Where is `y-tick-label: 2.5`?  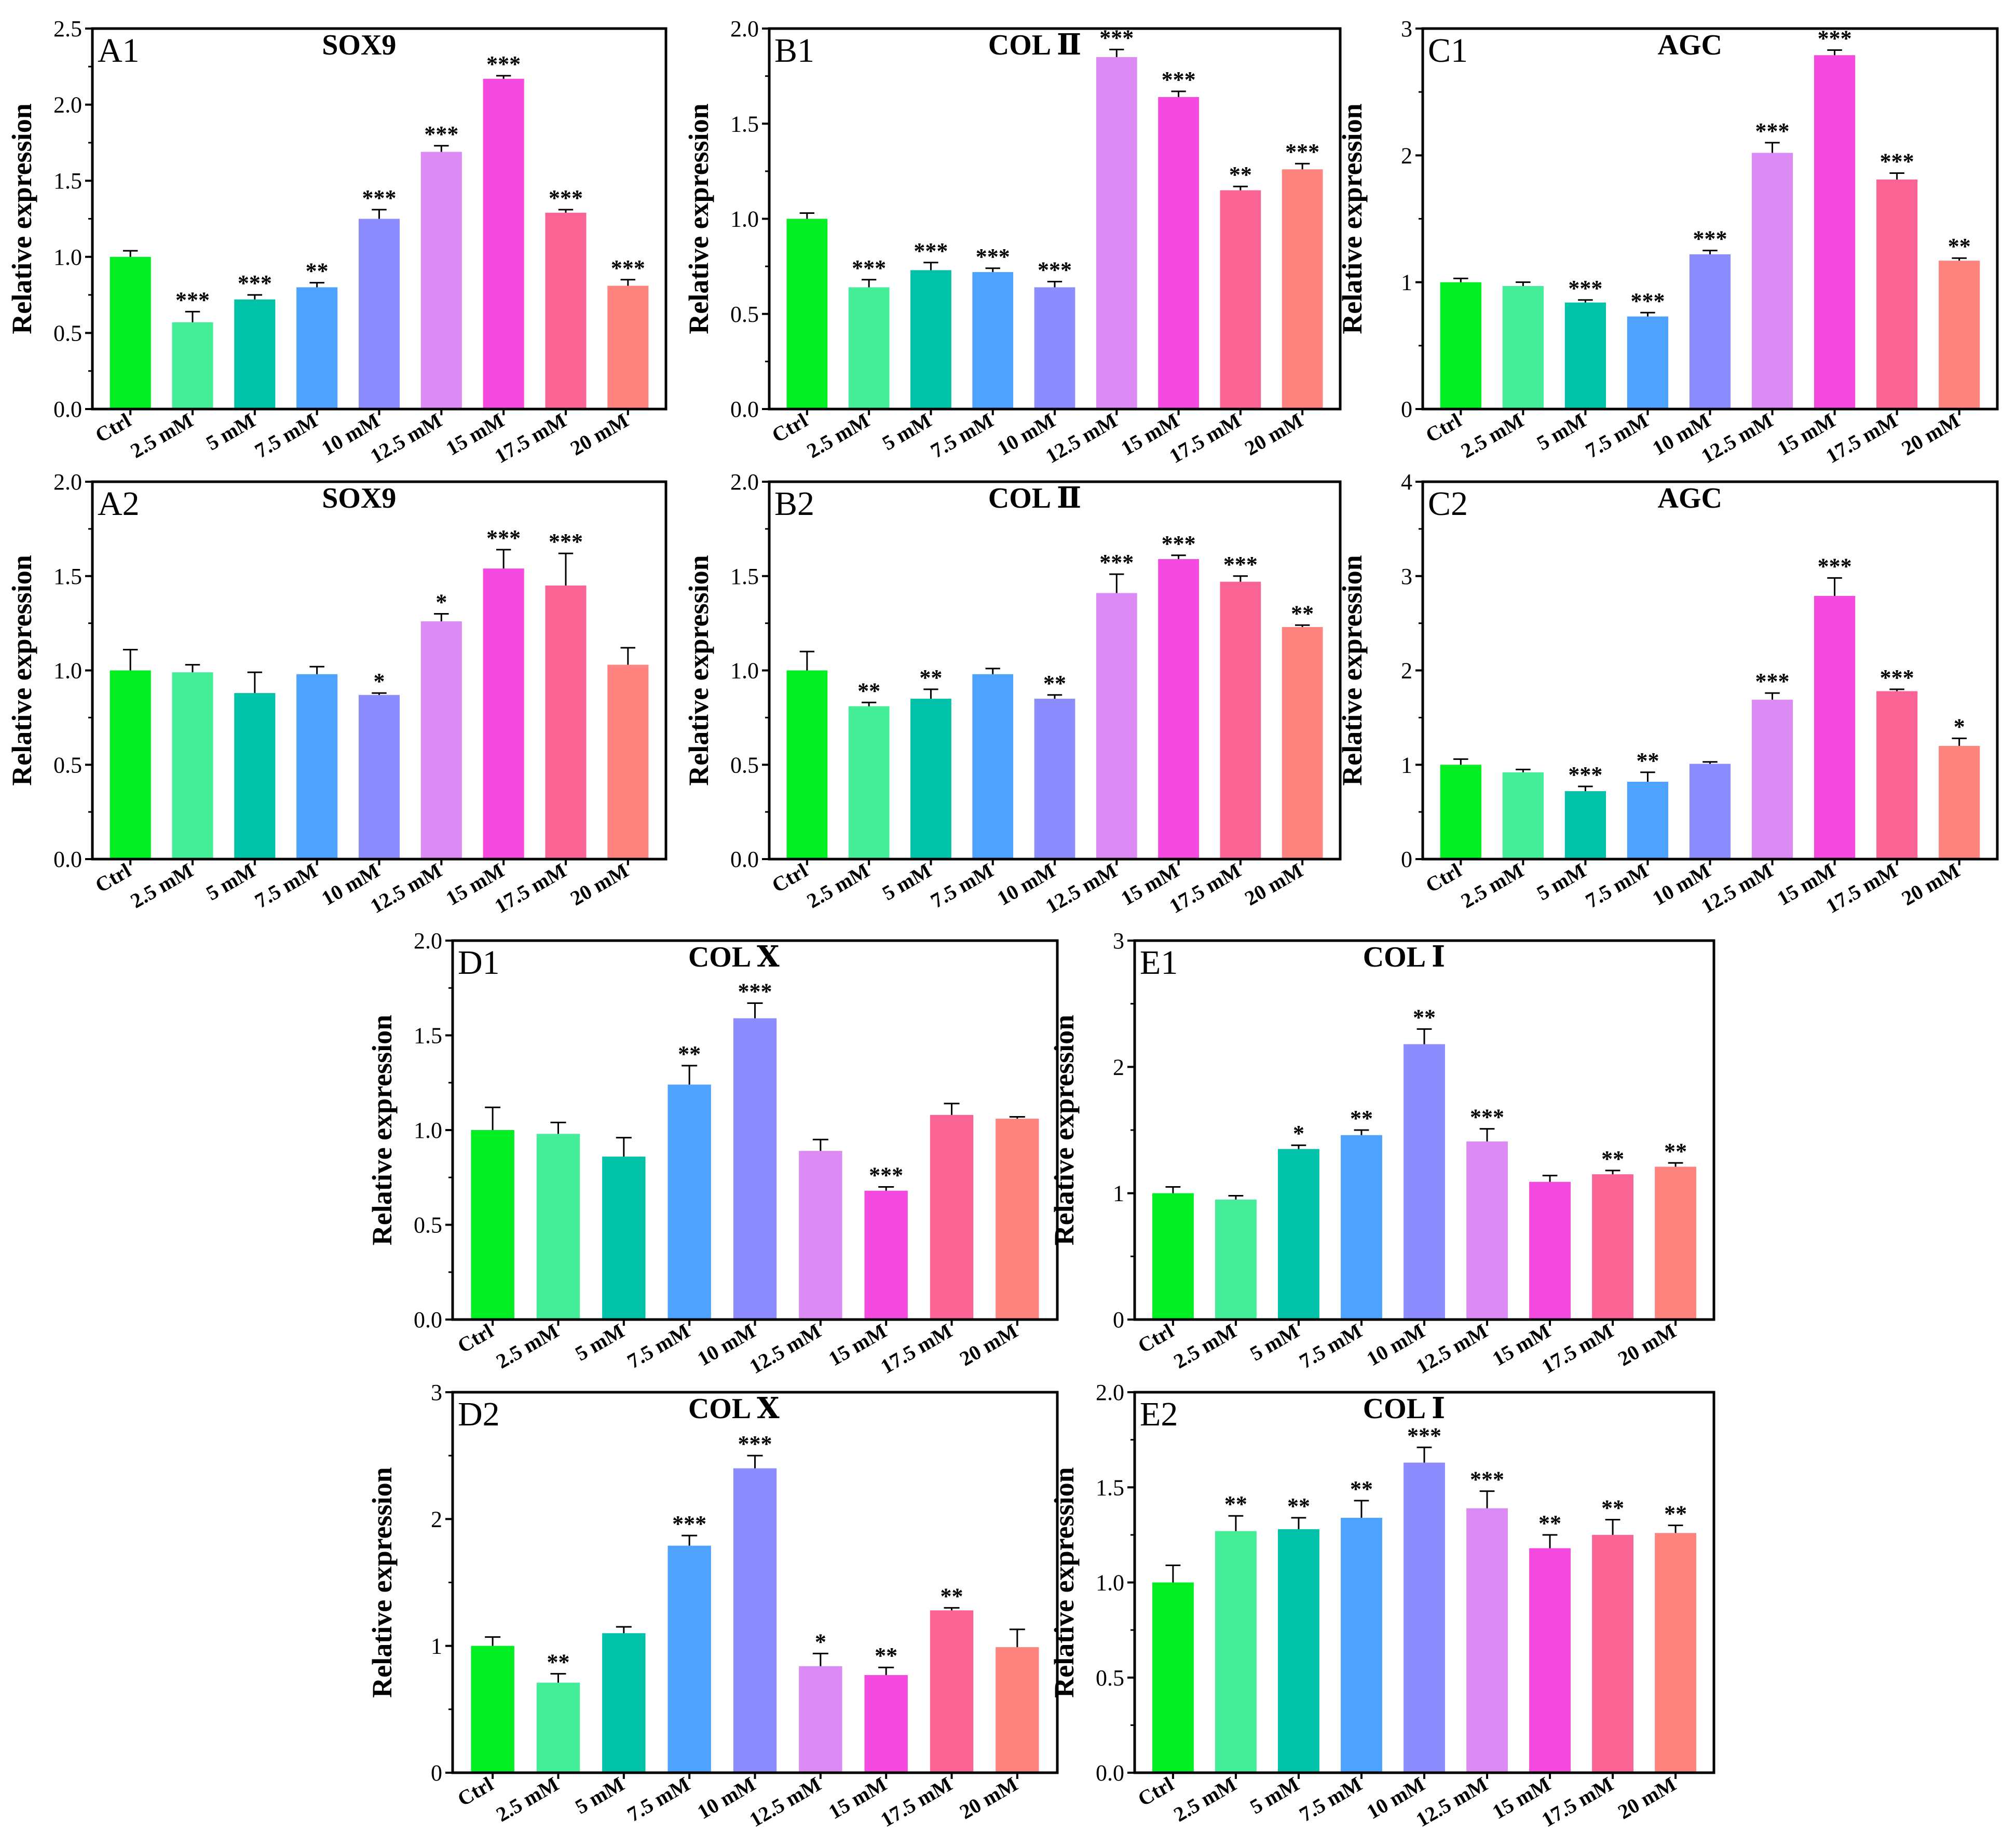 y-tick-label: 2.5 is located at coordinates (68, 29).